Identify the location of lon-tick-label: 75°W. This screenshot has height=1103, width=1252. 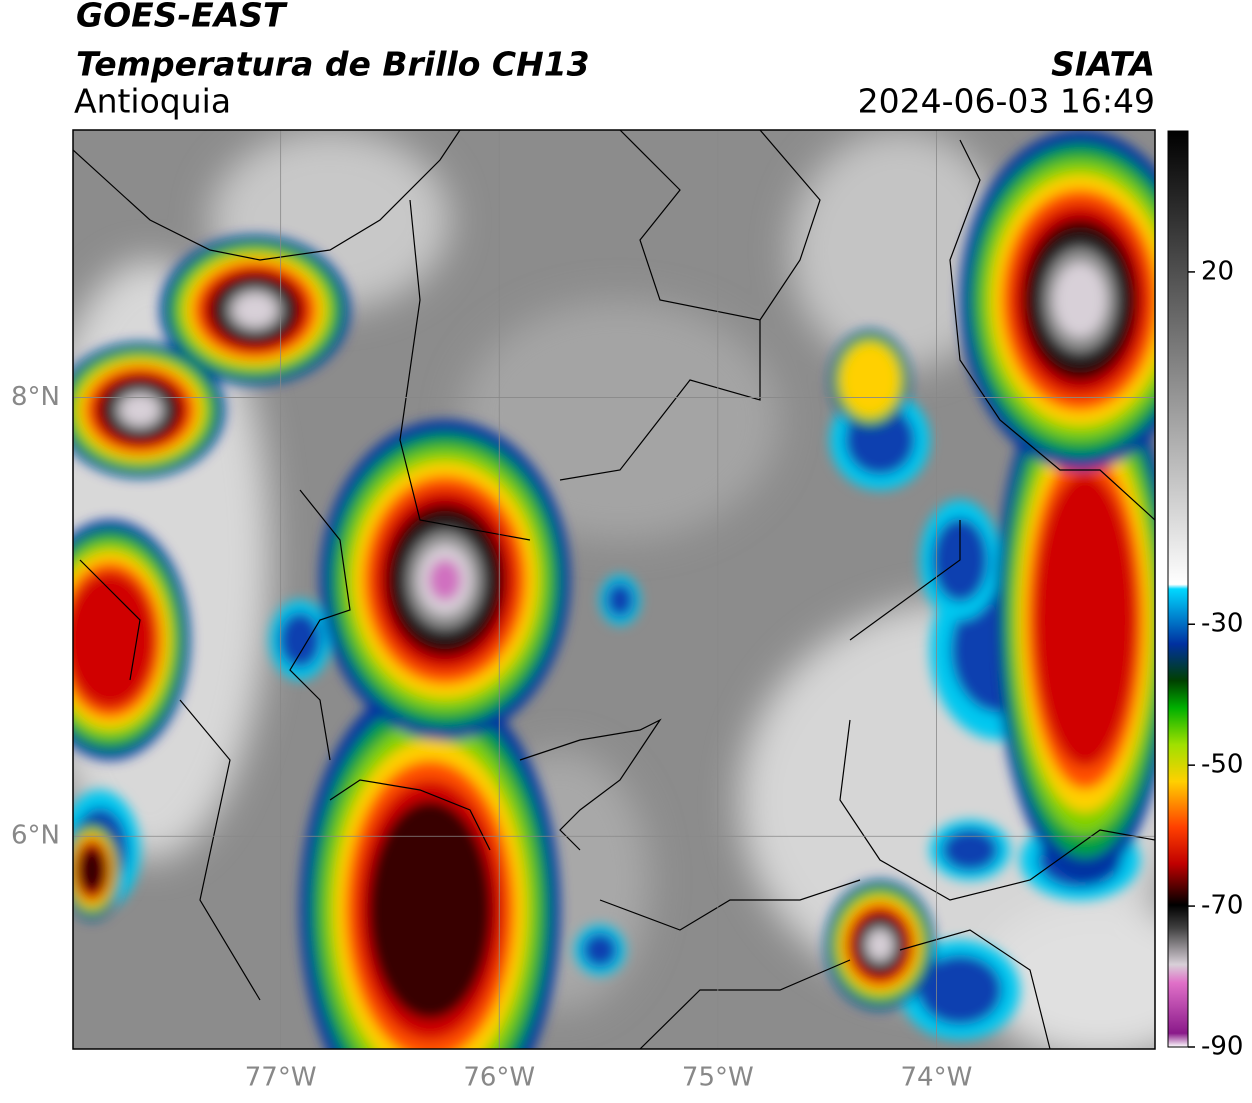
(718, 1078).